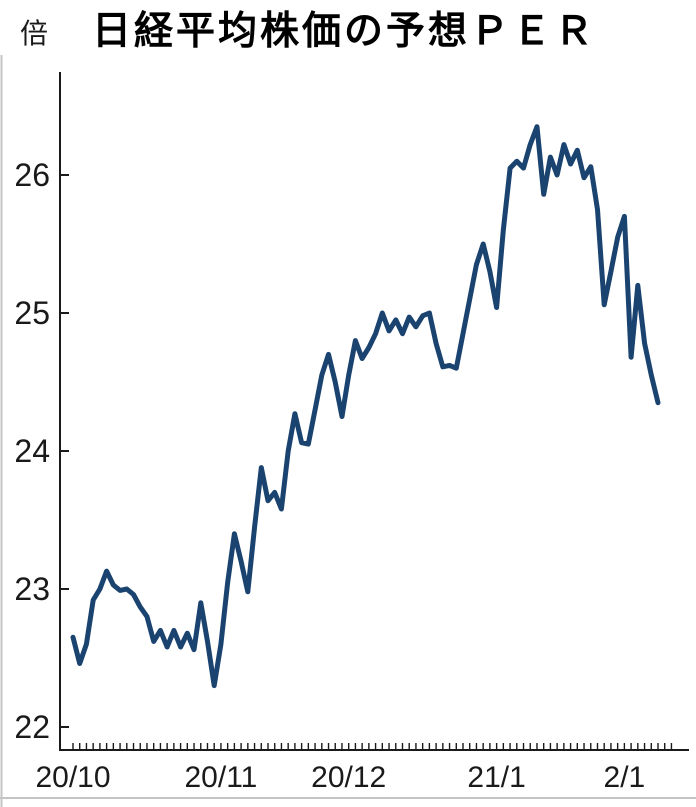  What do you see at coordinates (348, 777) in the screenshot?
I see `x-month-label: 20/12` at bounding box center [348, 777].